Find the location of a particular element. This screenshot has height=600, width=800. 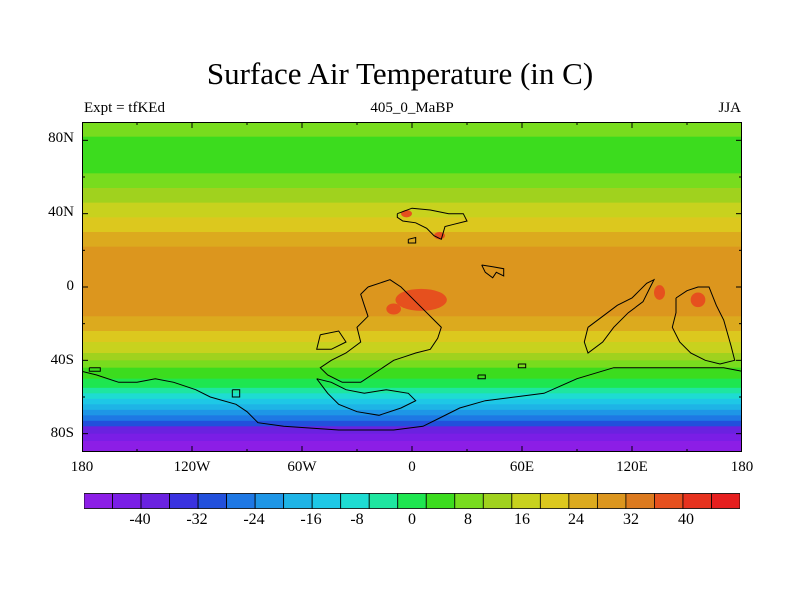

colorbar-label: 16 is located at coordinates (522, 519).